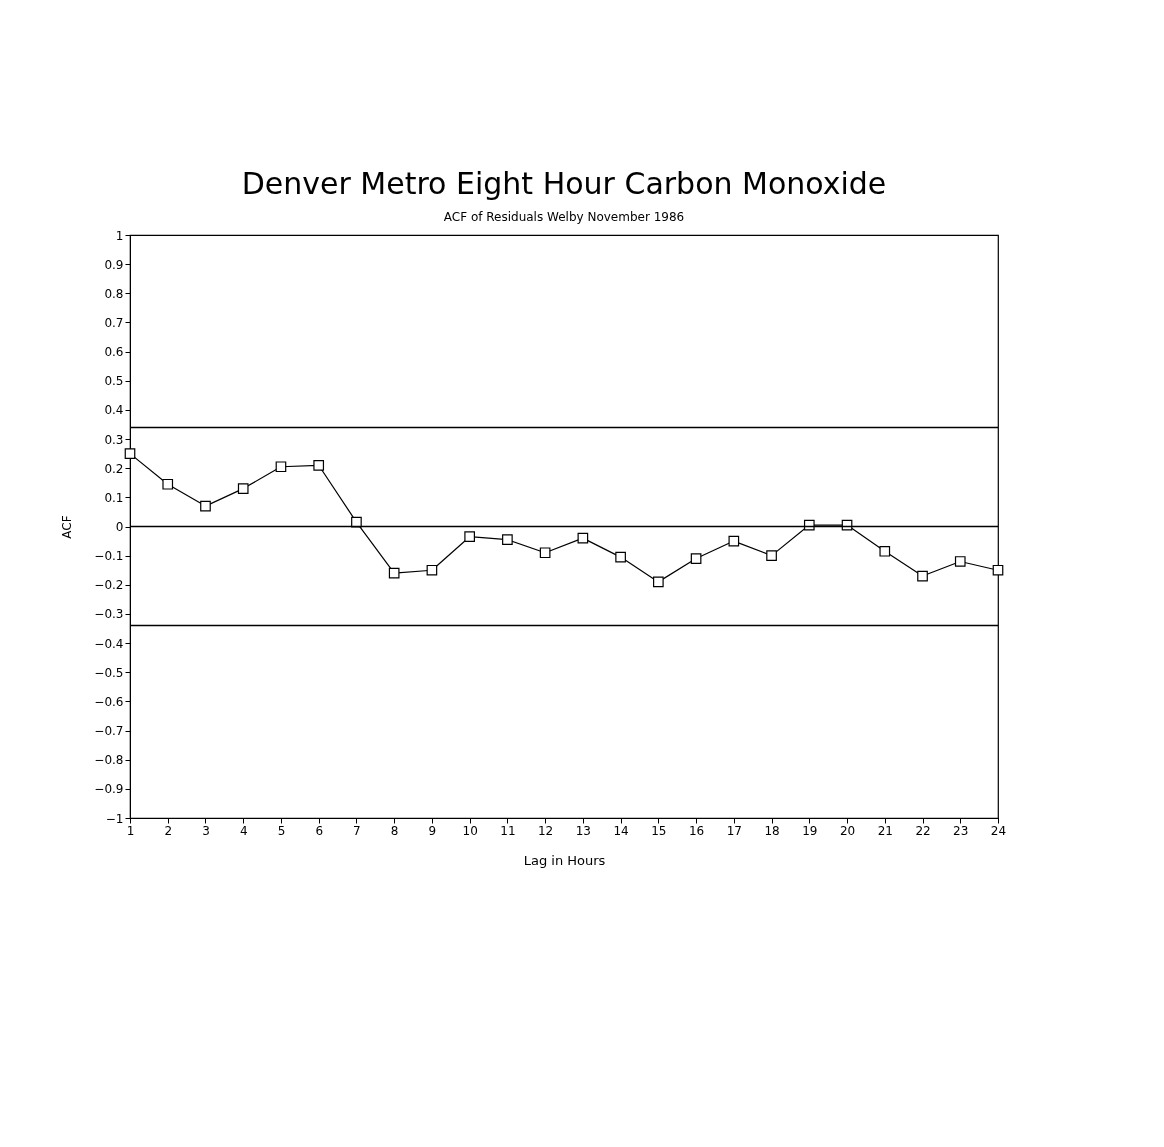  Describe the element at coordinates (114, 410) in the screenshot. I see `y-tick-label: 0.4` at that location.